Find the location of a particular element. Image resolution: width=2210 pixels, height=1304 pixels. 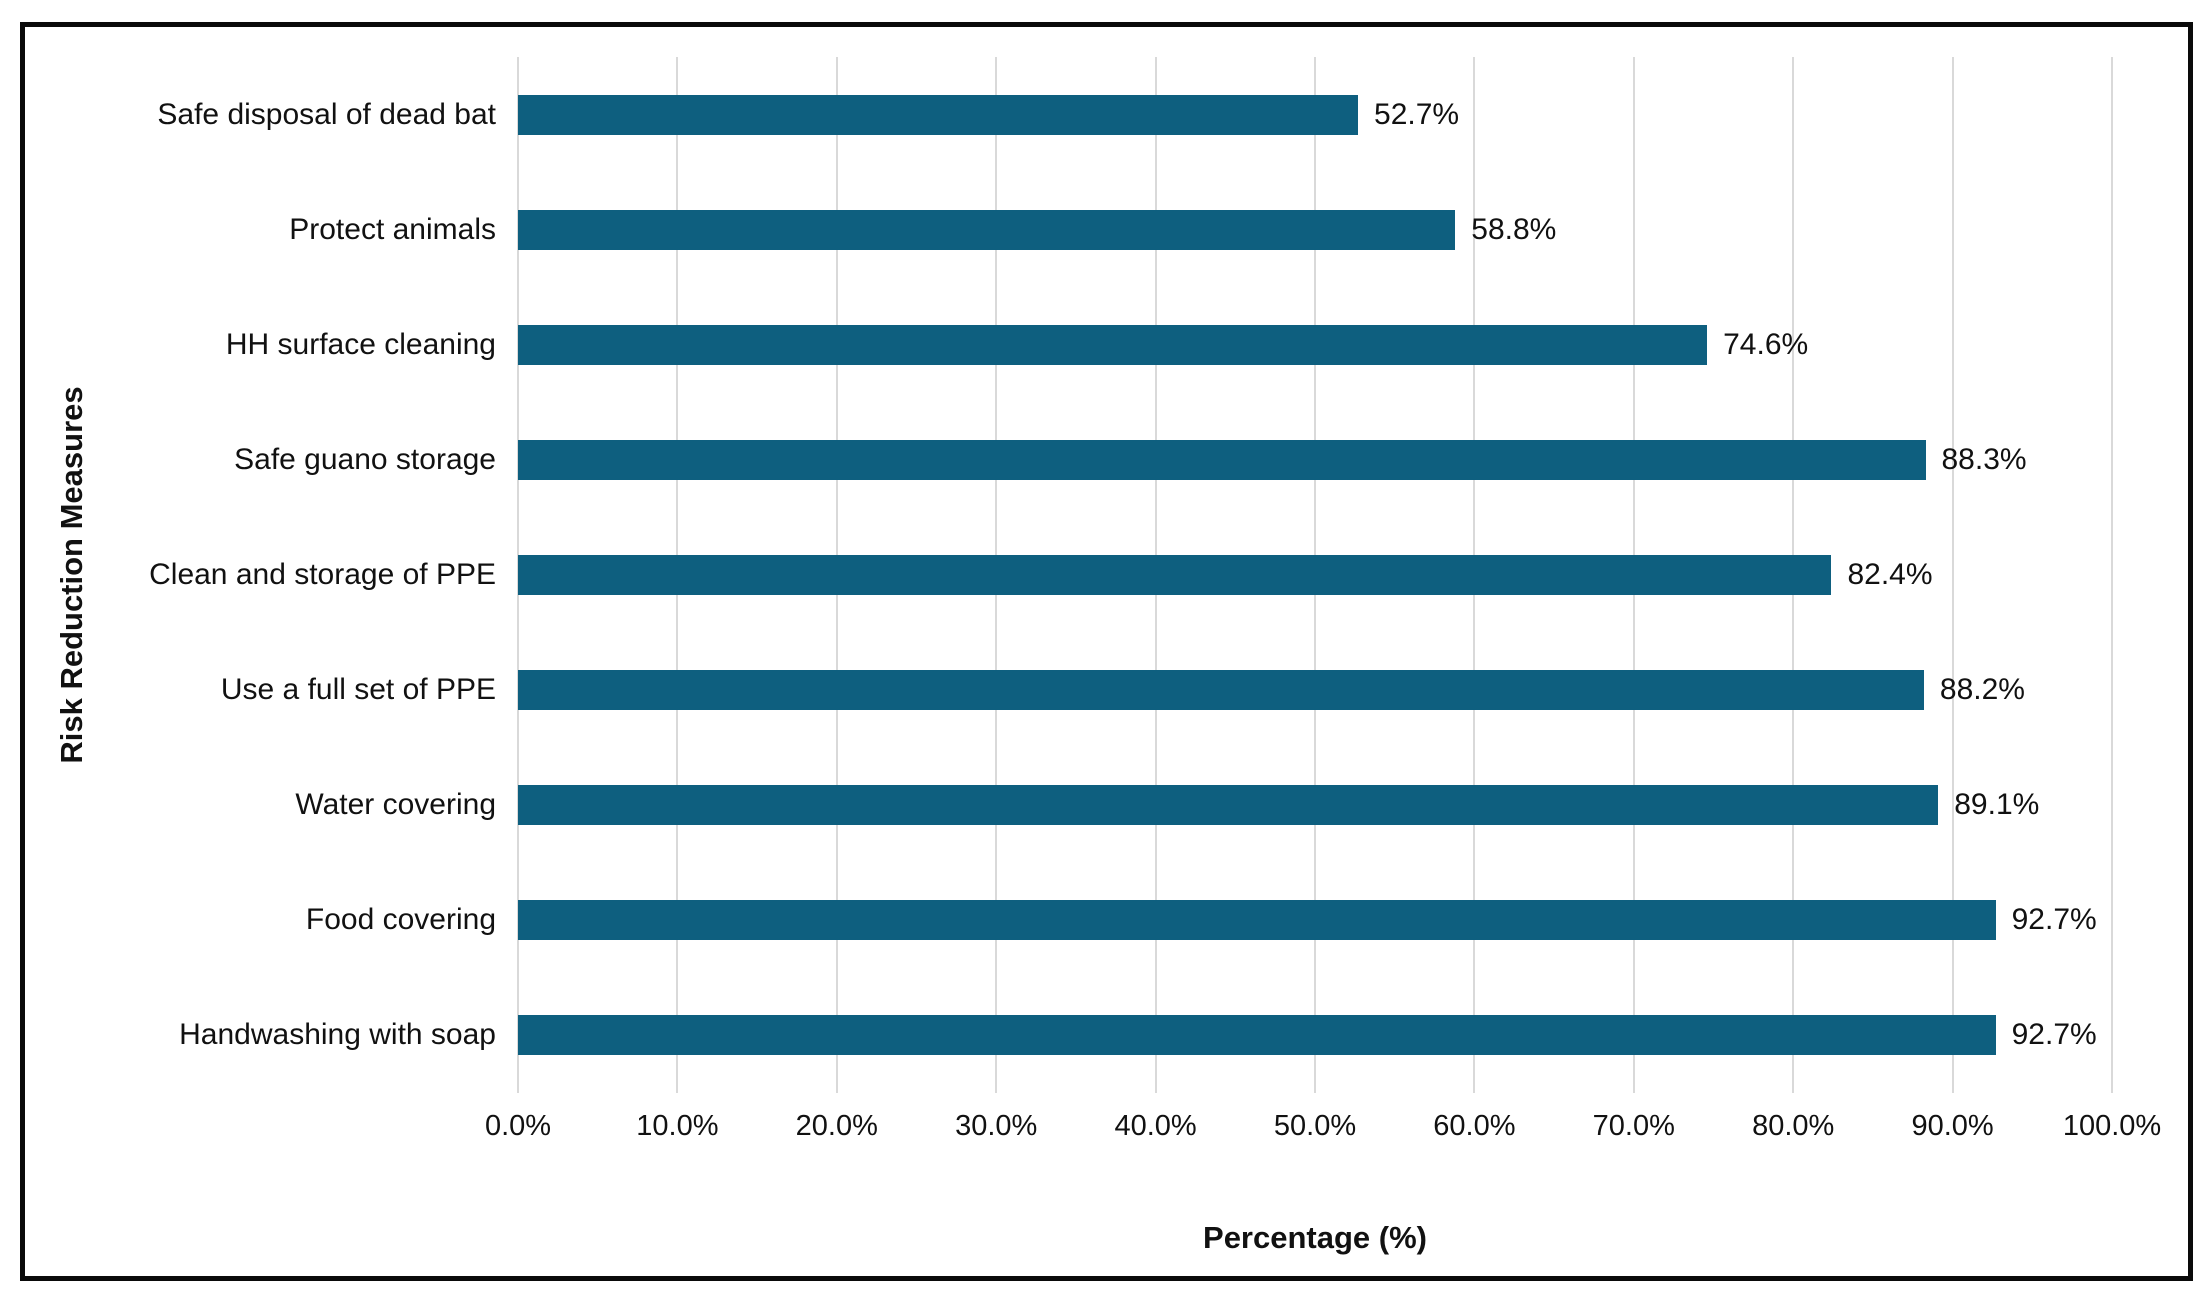

x-tick-label: 30.0% is located at coordinates (996, 1126).